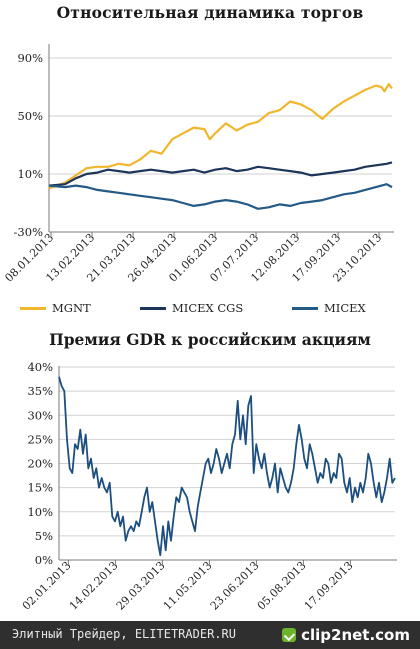 The height and width of the screenshot is (649, 420). I want to click on legend-label-mgnt: MGNT, so click(71, 308).